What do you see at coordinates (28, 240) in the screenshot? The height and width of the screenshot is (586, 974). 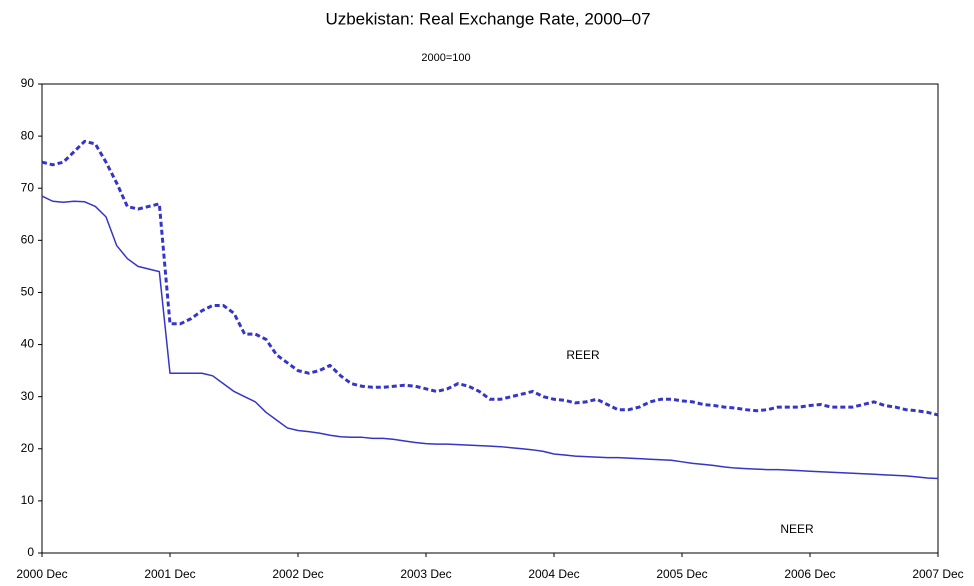 I see `y-tick-label: 60` at bounding box center [28, 240].